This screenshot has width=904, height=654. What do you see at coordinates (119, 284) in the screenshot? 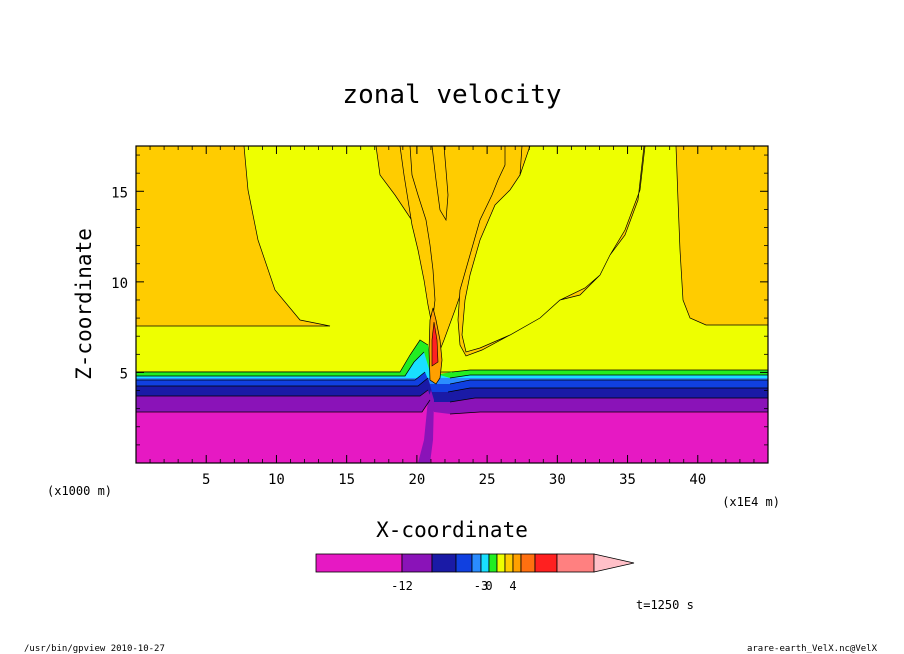
I see `y-tick-label: 10` at bounding box center [119, 284].